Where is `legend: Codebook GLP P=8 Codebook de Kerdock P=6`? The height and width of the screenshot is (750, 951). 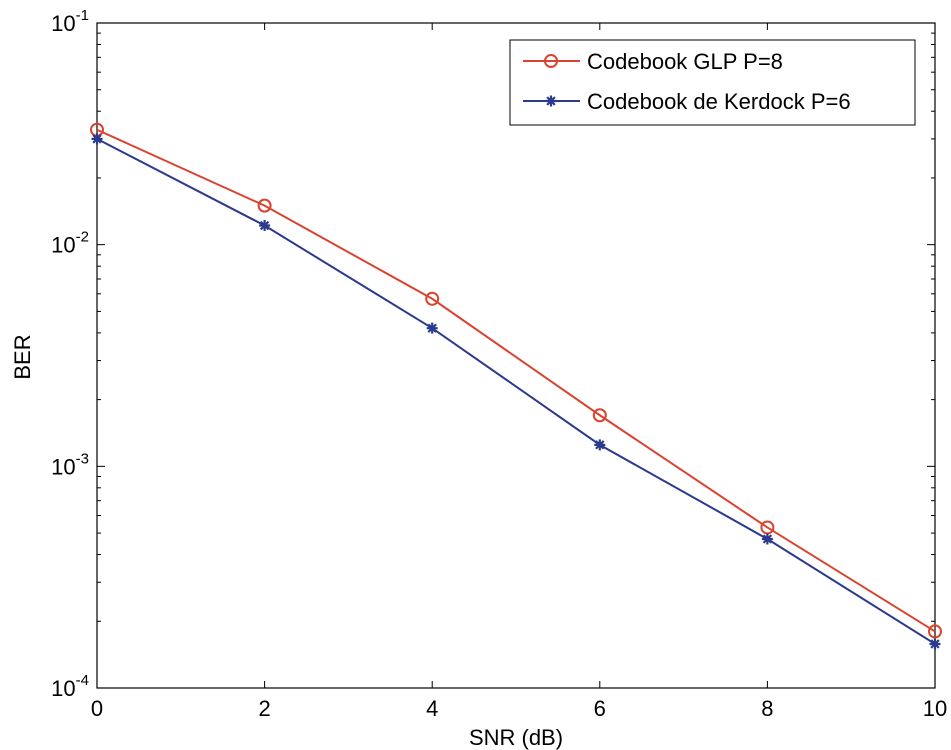 legend: Codebook GLP P=8 Codebook de Kerdock P=6 is located at coordinates (712, 82).